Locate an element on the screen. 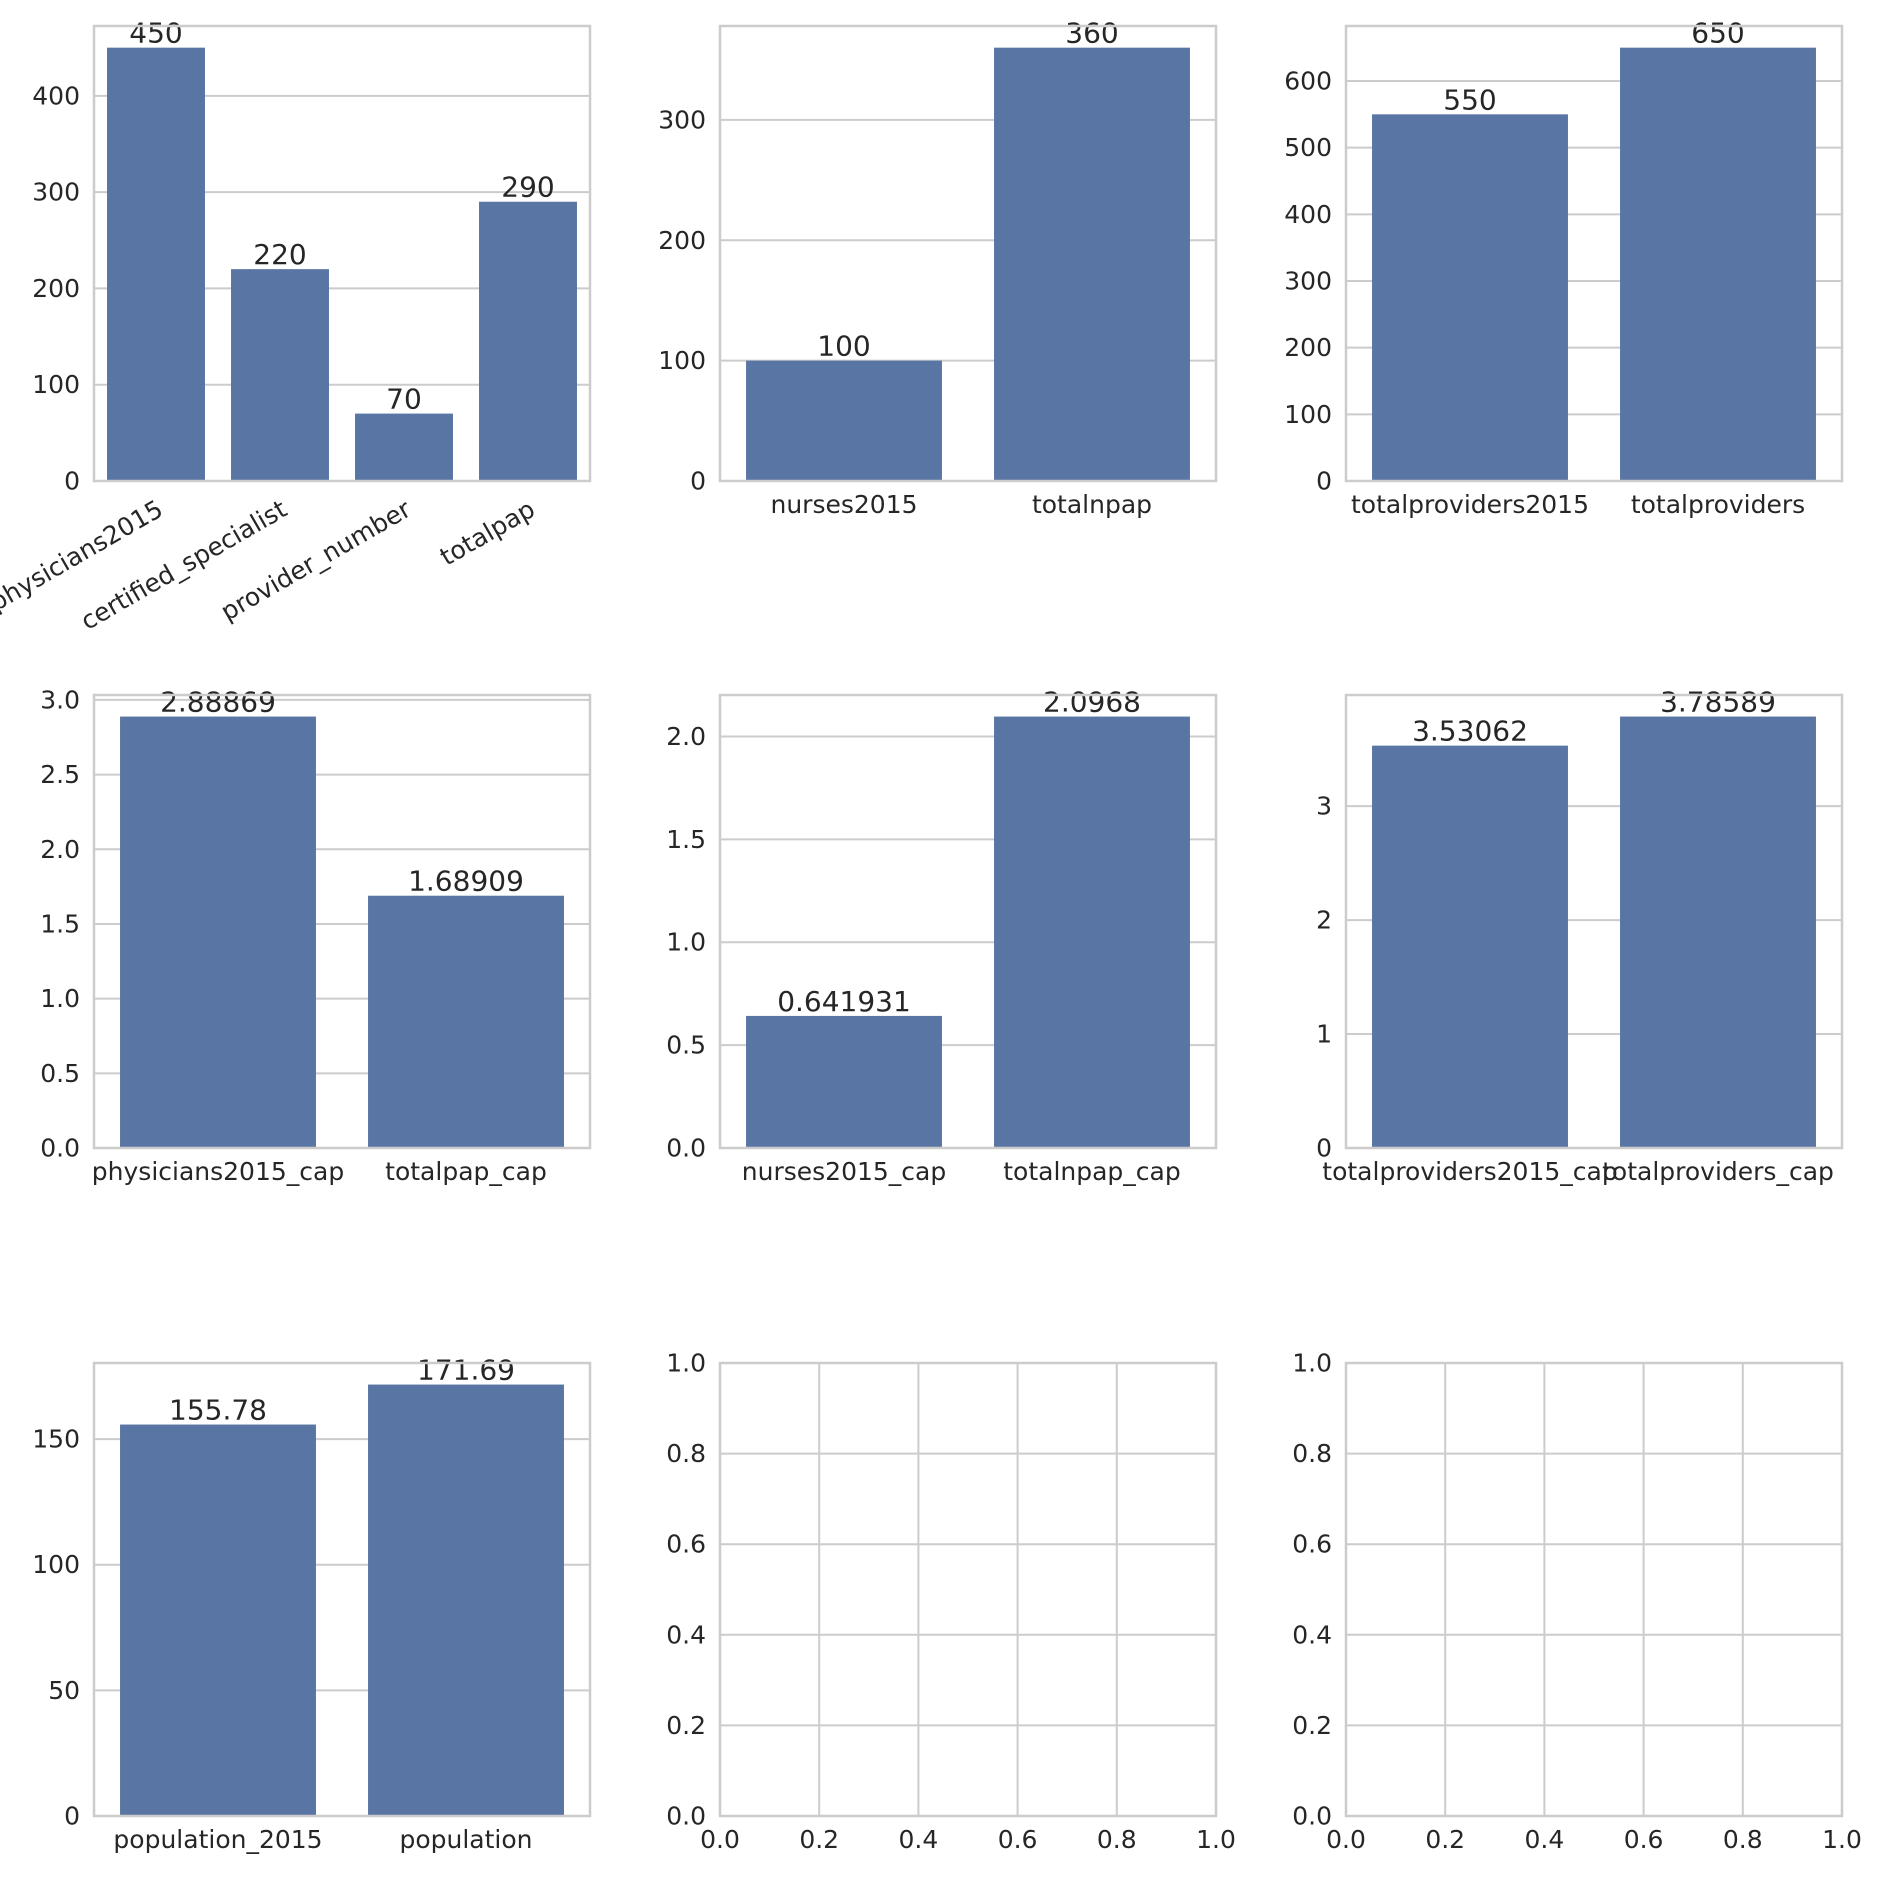 The image size is (1881, 1887). y-tick-label: 150 is located at coordinates (56, 1439).